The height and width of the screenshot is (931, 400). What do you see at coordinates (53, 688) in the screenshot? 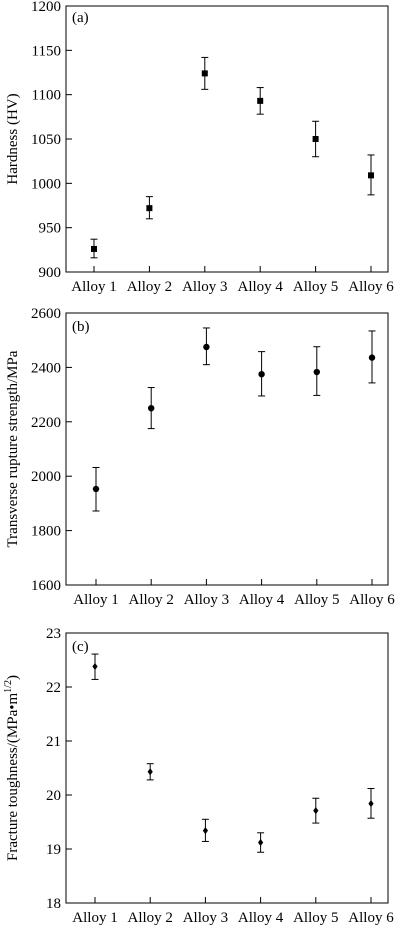
I see `y-tick-label-c: 22` at bounding box center [53, 688].